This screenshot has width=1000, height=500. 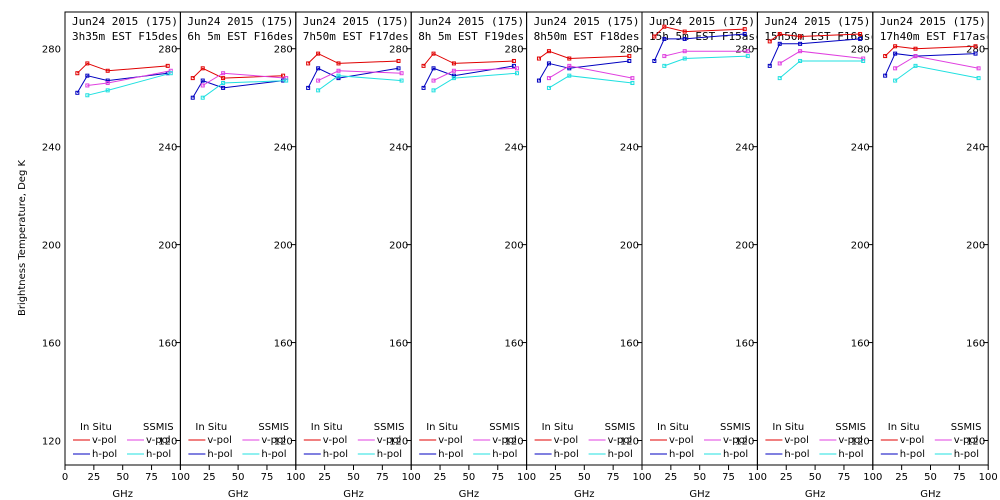 What do you see at coordinates (440, 477) in the screenshot?
I see `x-tick-label: 25` at bounding box center [440, 477].